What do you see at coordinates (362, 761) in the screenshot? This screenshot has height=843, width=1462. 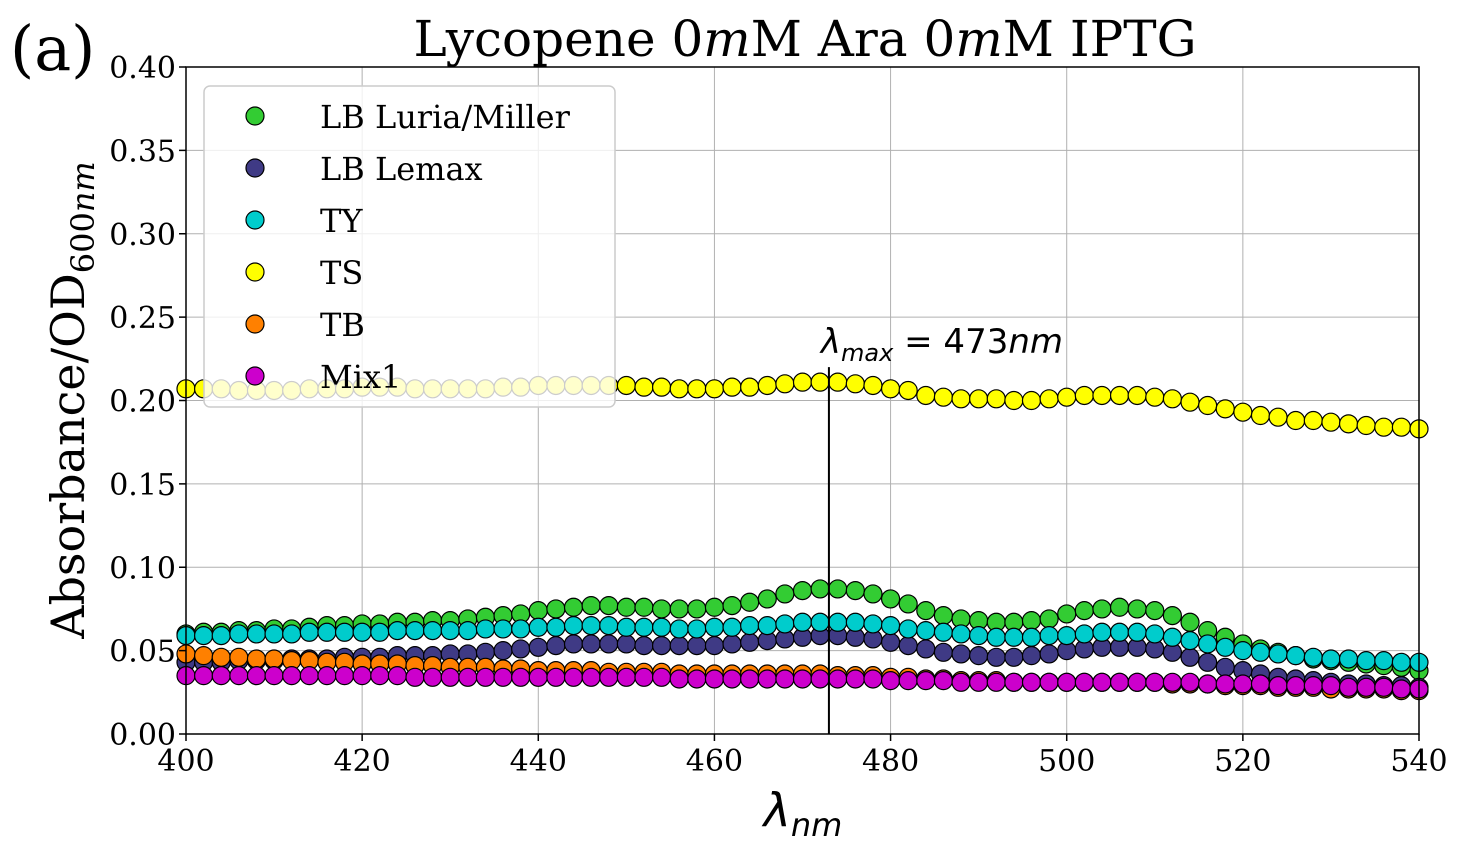 I see `x-tick-label: 420` at bounding box center [362, 761].